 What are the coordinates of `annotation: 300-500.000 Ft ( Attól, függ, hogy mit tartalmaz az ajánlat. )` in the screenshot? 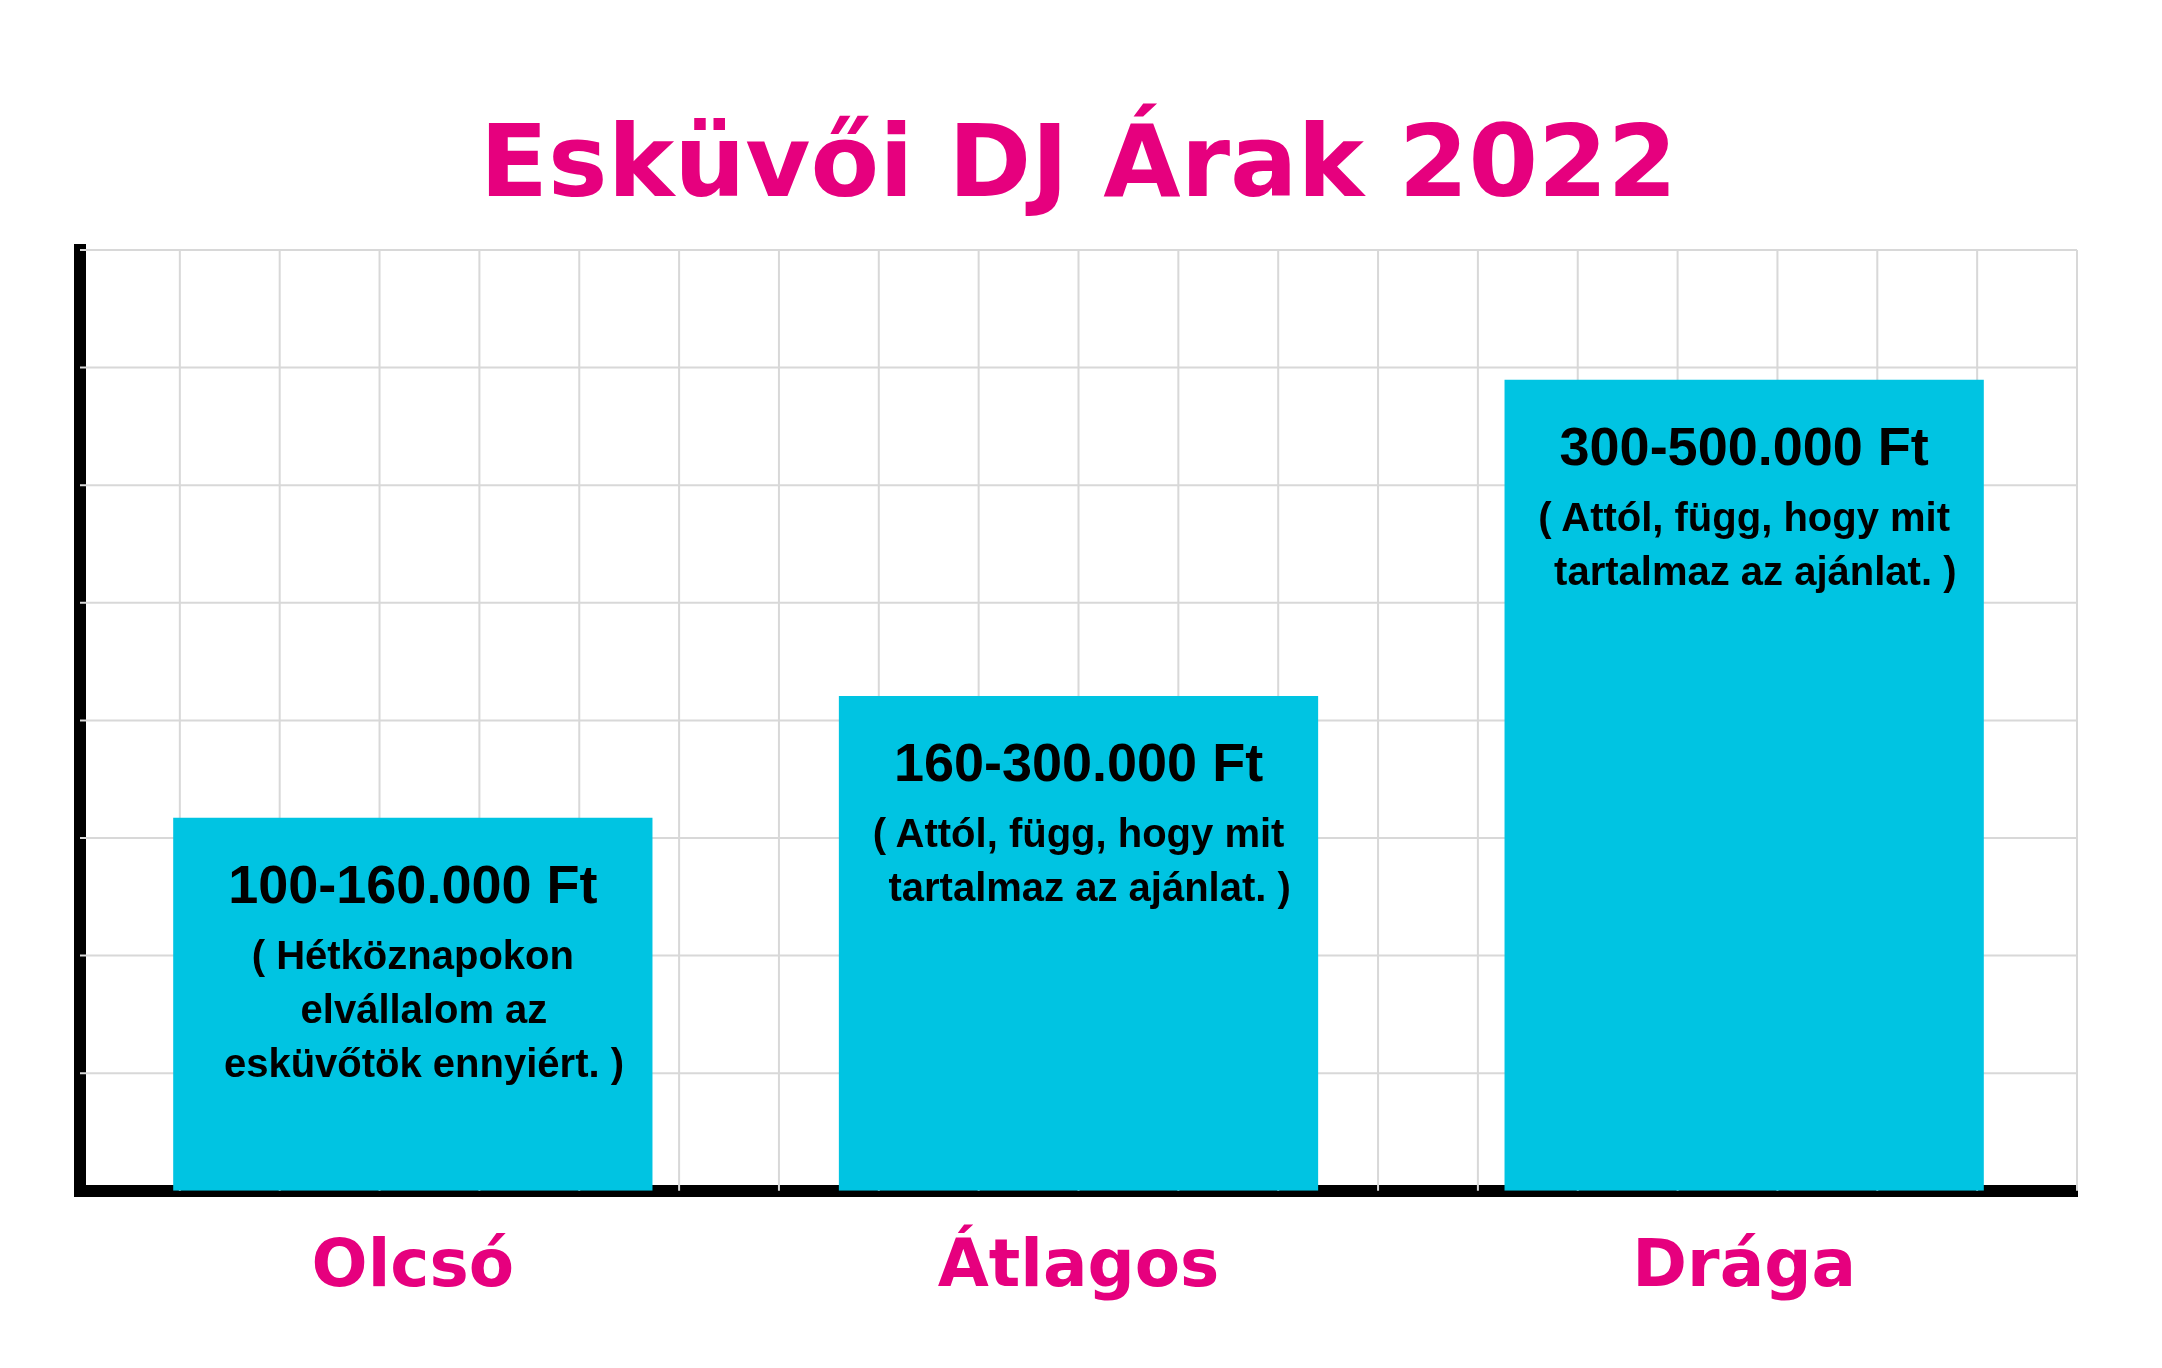 It's located at (1744, 504).